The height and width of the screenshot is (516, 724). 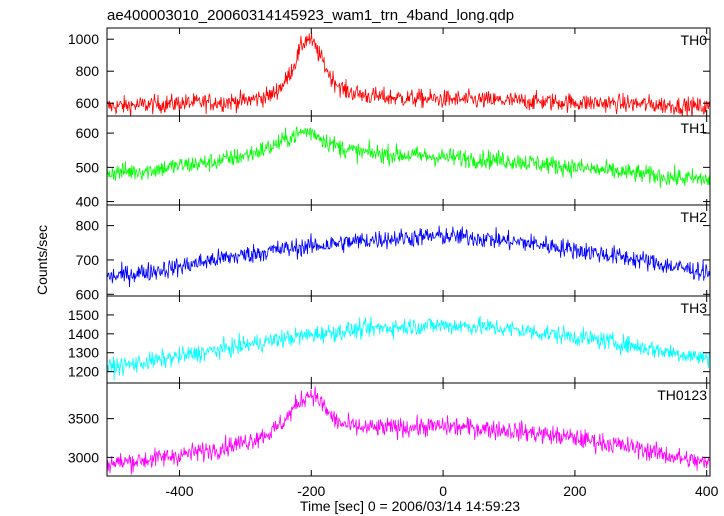 I want to click on x-tick-label: -400, so click(x=179, y=491).